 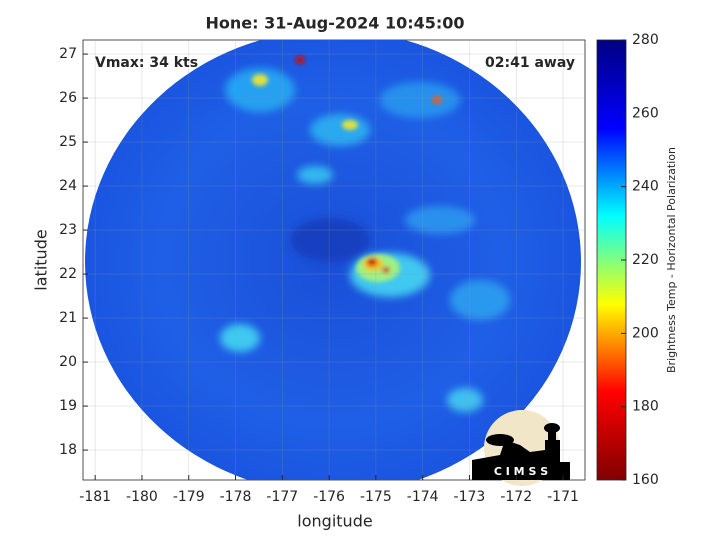 What do you see at coordinates (68, 98) in the screenshot?
I see `y-tick-label: 26` at bounding box center [68, 98].